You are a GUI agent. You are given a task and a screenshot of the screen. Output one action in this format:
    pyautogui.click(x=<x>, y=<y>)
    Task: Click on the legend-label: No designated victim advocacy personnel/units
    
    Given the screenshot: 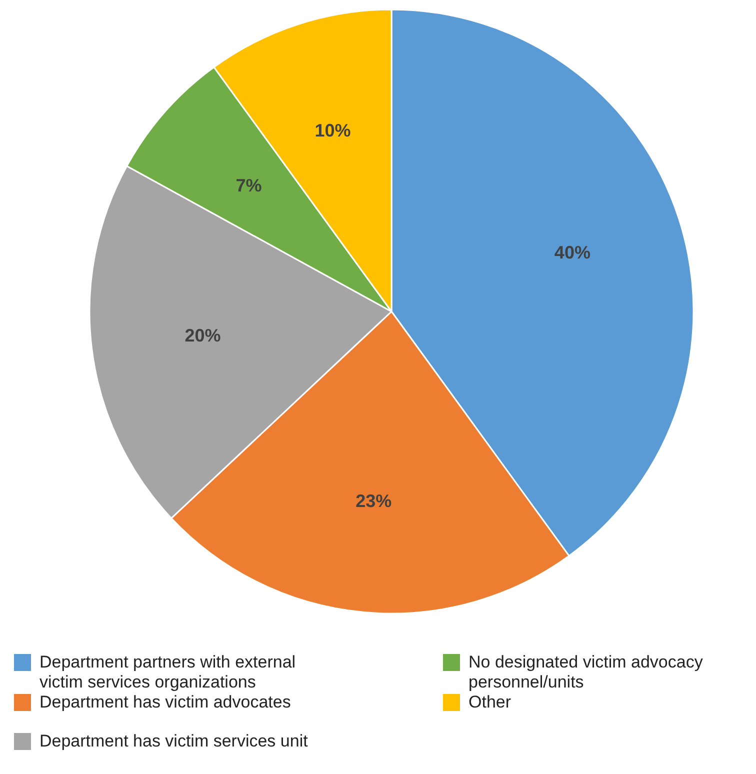 What is the action you would take?
    pyautogui.click(x=586, y=672)
    